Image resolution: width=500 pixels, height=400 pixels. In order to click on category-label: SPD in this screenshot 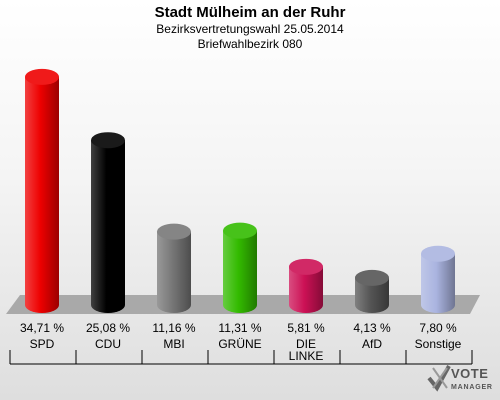, I will do `click(42, 344)`.